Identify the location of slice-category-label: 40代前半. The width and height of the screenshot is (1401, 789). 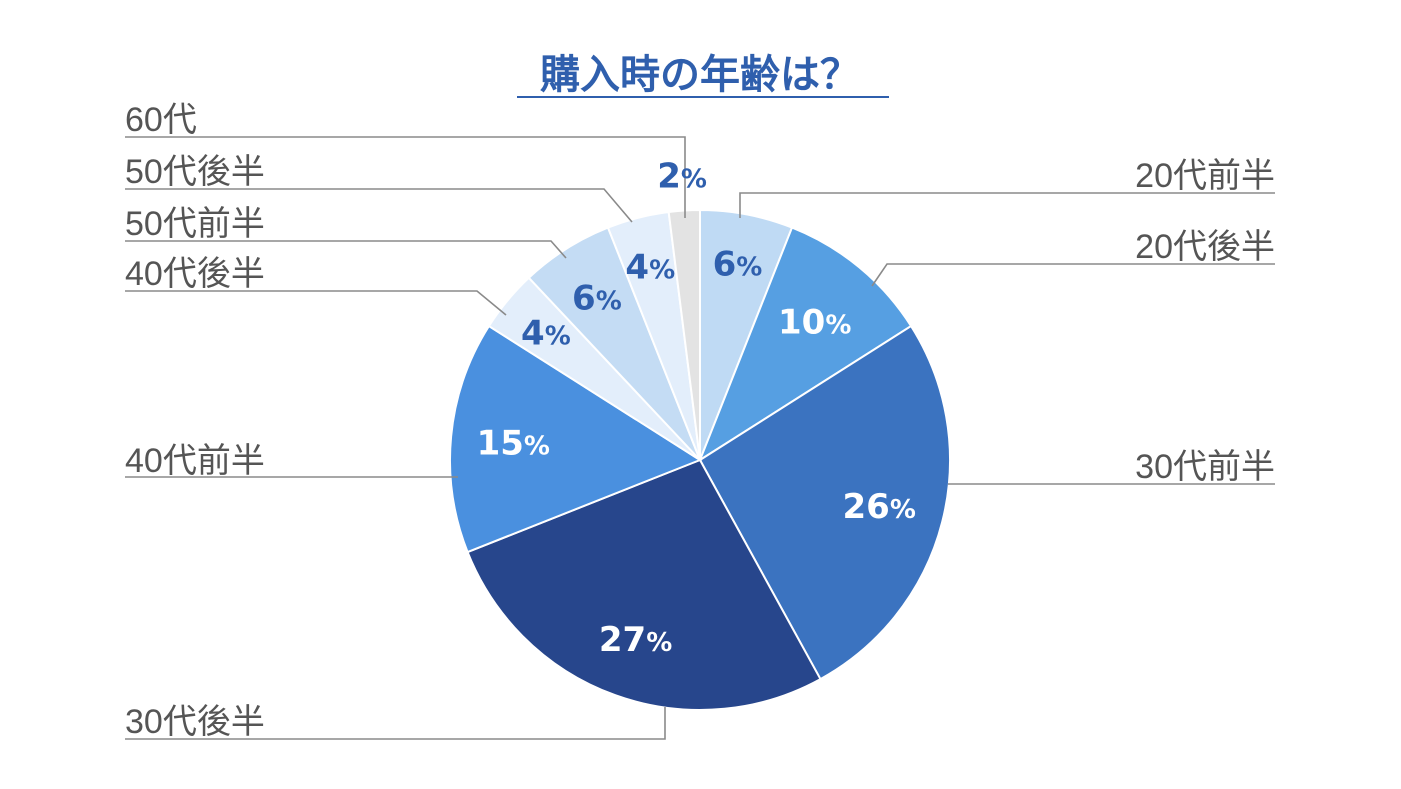
(195, 461).